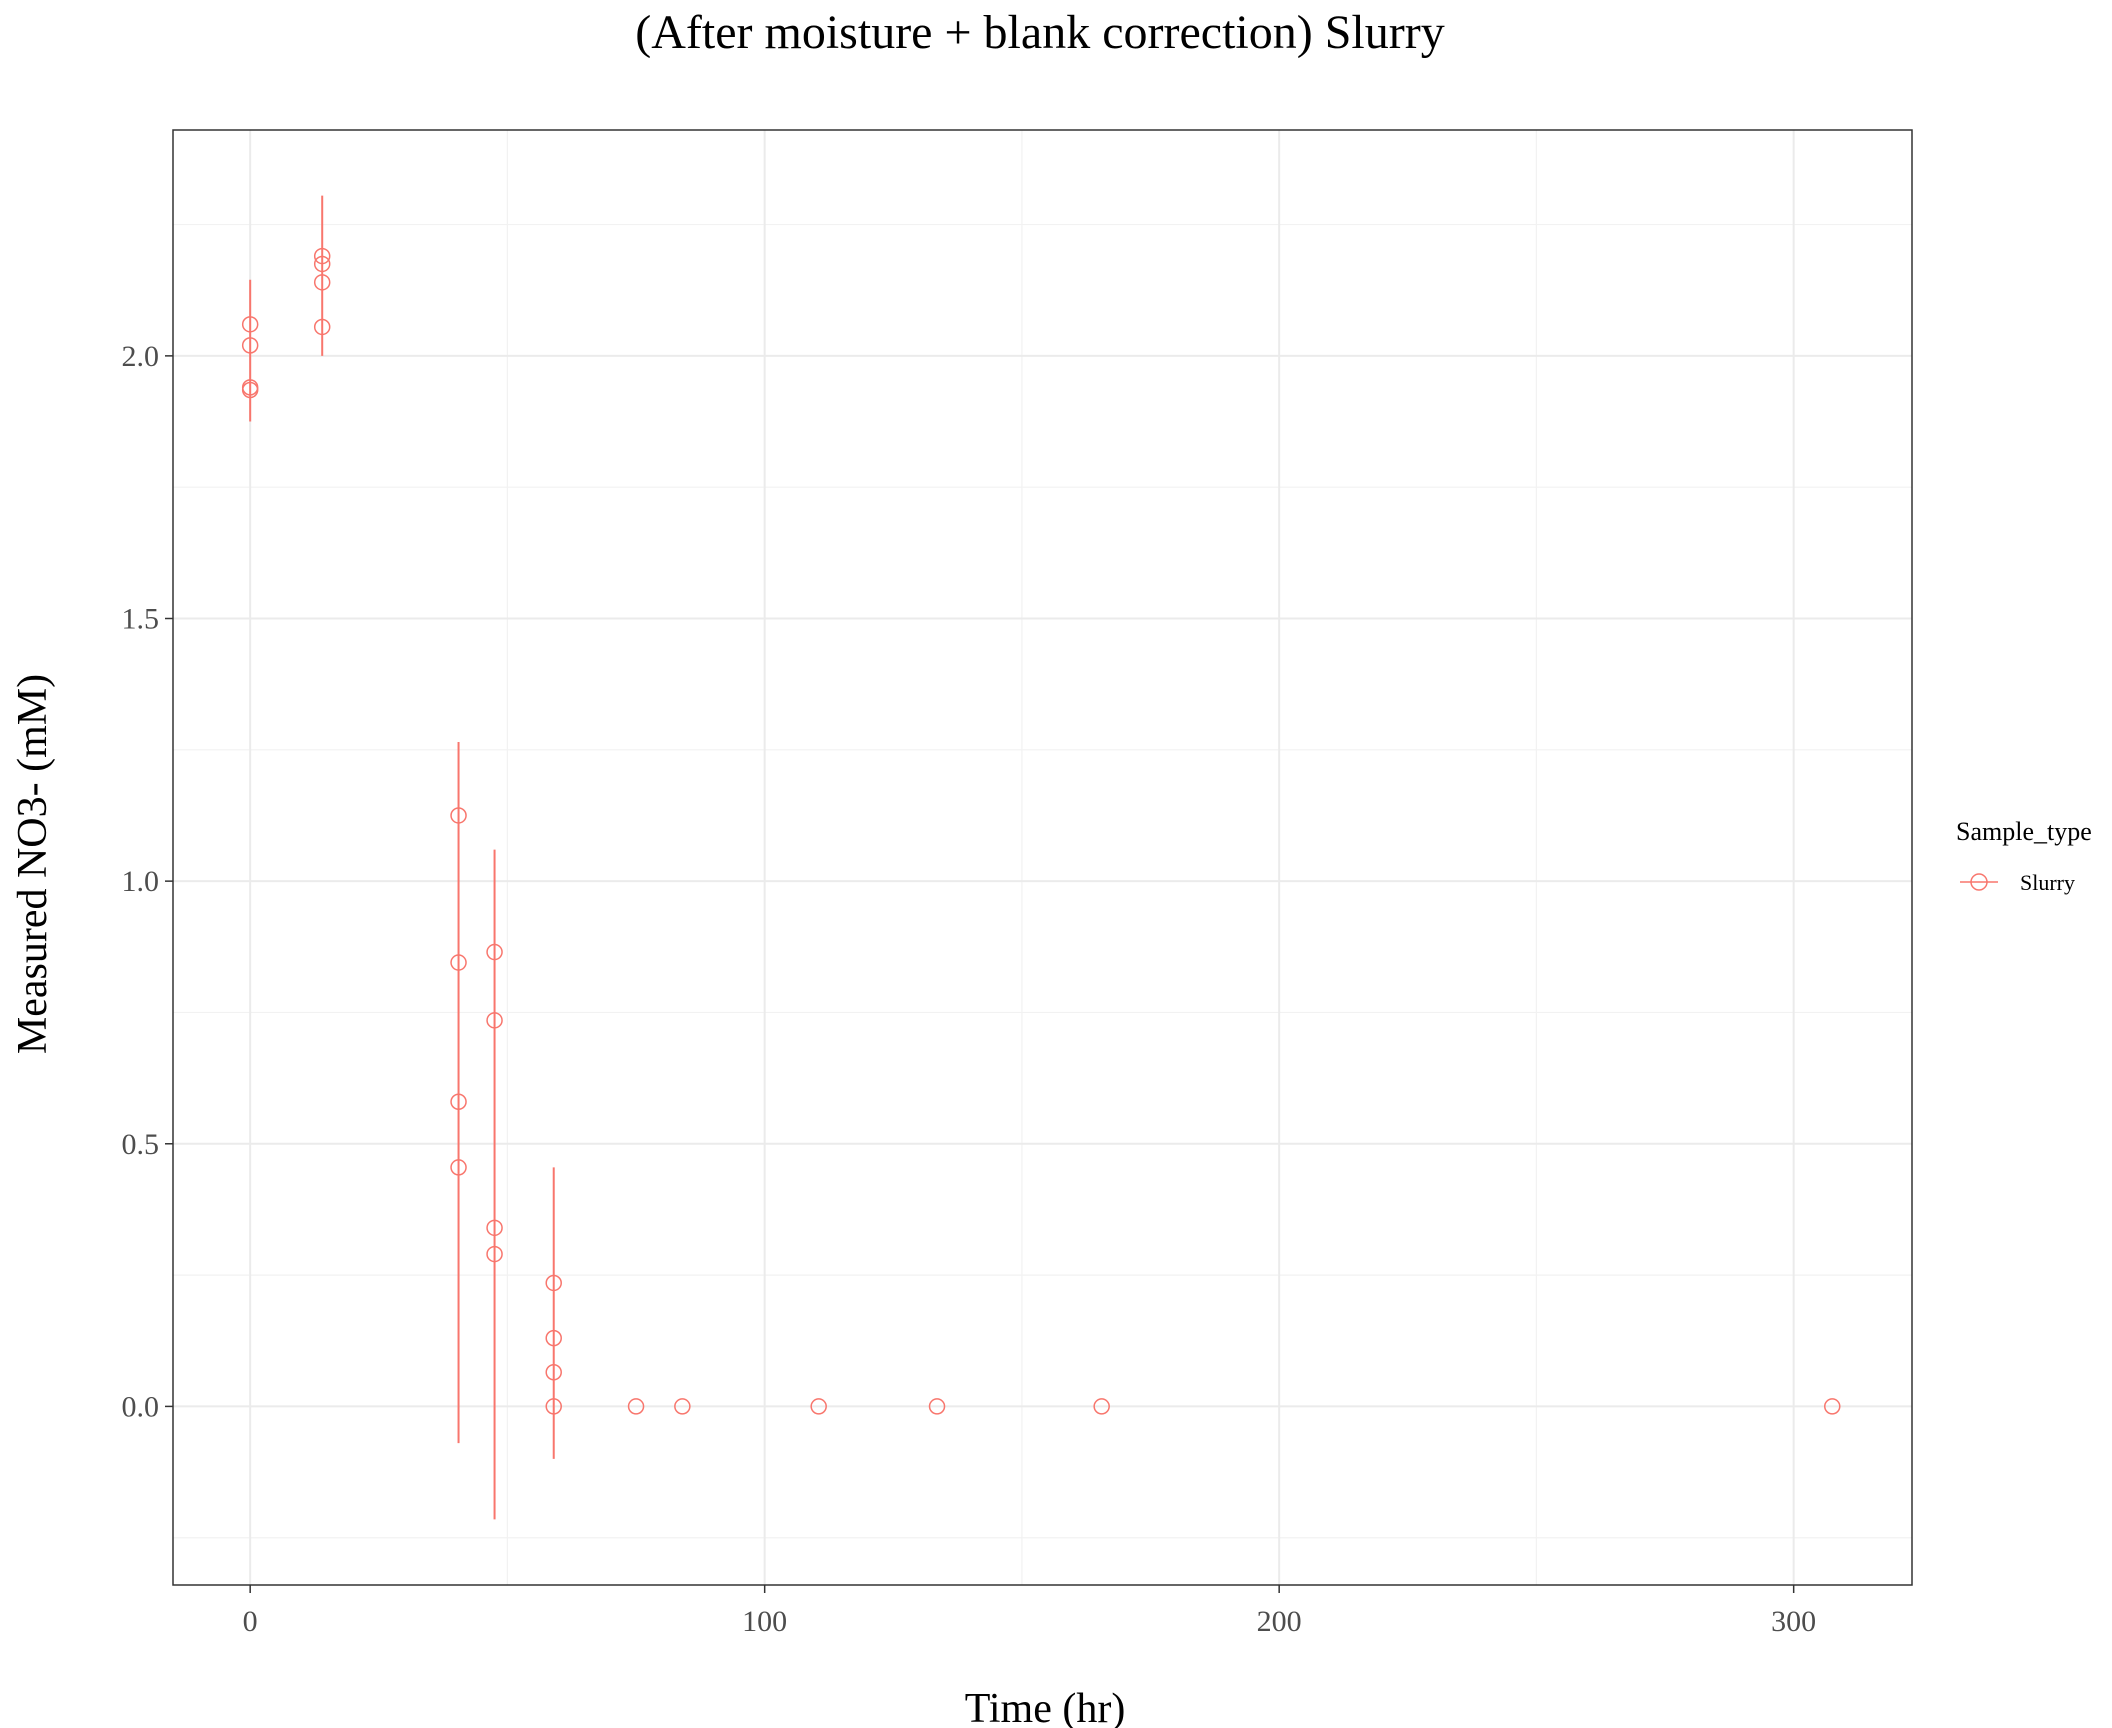 The width and height of the screenshot is (2112, 1728). I want to click on legend-label-slurry: Slurry, so click(2047, 882).